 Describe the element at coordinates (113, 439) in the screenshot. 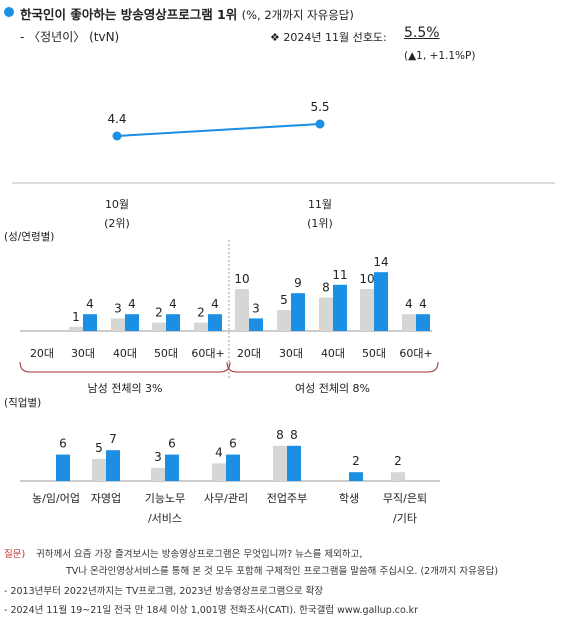

I see `occupation-data-label: 7` at that location.